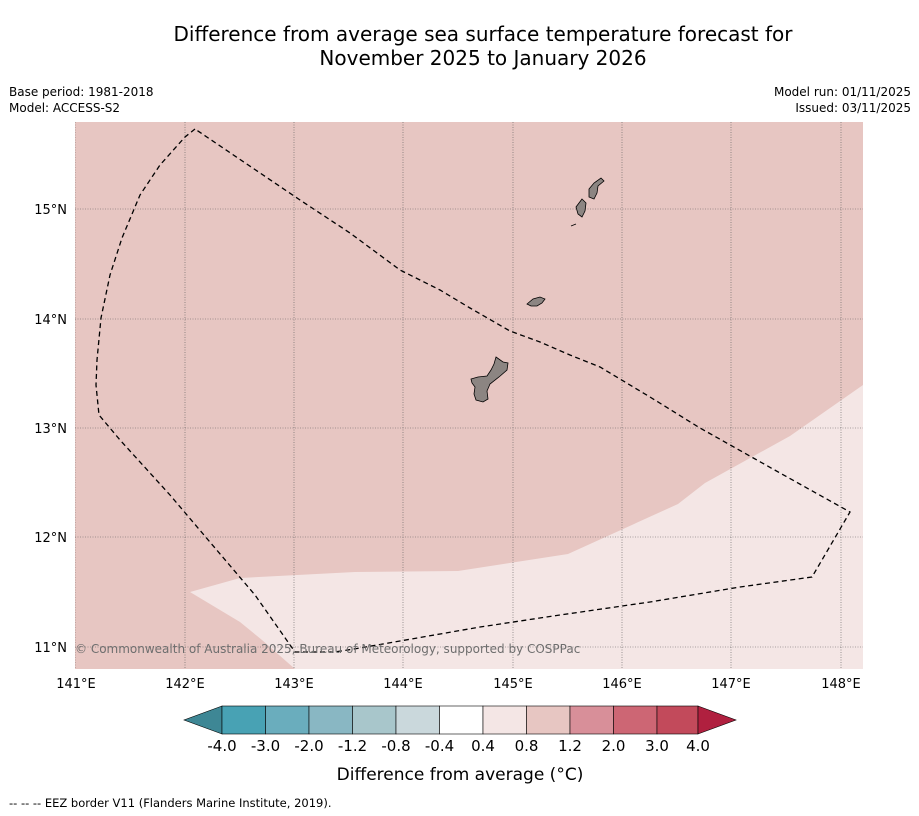 Image resolution: width=919 pixels, height=816 pixels. Describe the element at coordinates (698, 746) in the screenshot. I see `colorbar-label: 4.0` at that location.